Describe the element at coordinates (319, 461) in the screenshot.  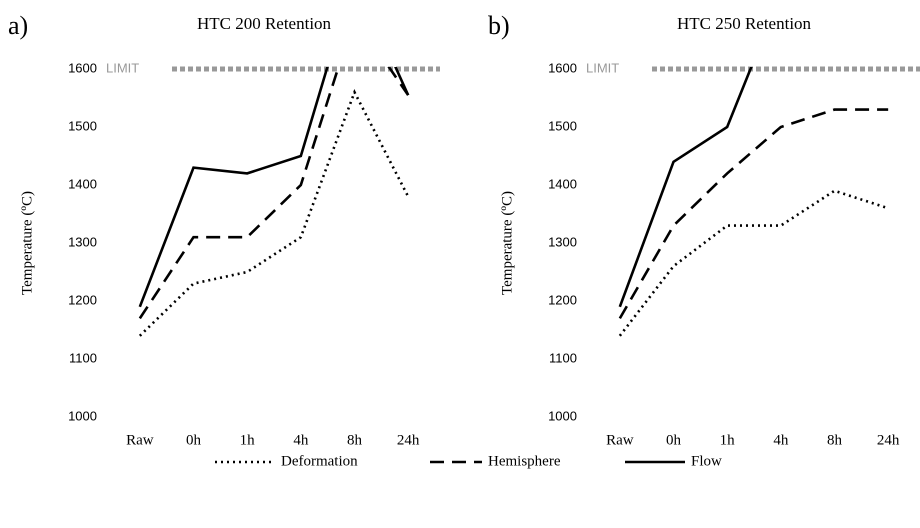
I see `legend-label: Deformation` at that location.